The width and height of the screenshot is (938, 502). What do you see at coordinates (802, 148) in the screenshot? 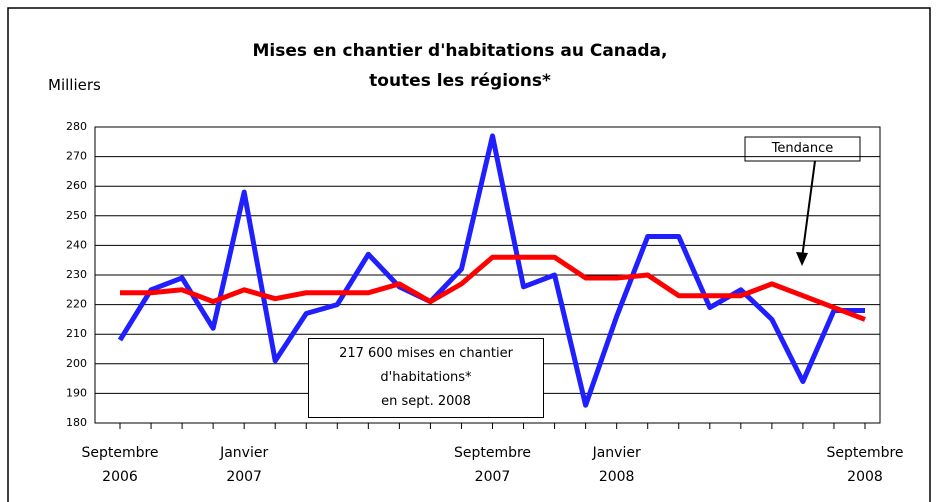
I see `legend-label: Tendance` at bounding box center [802, 148].